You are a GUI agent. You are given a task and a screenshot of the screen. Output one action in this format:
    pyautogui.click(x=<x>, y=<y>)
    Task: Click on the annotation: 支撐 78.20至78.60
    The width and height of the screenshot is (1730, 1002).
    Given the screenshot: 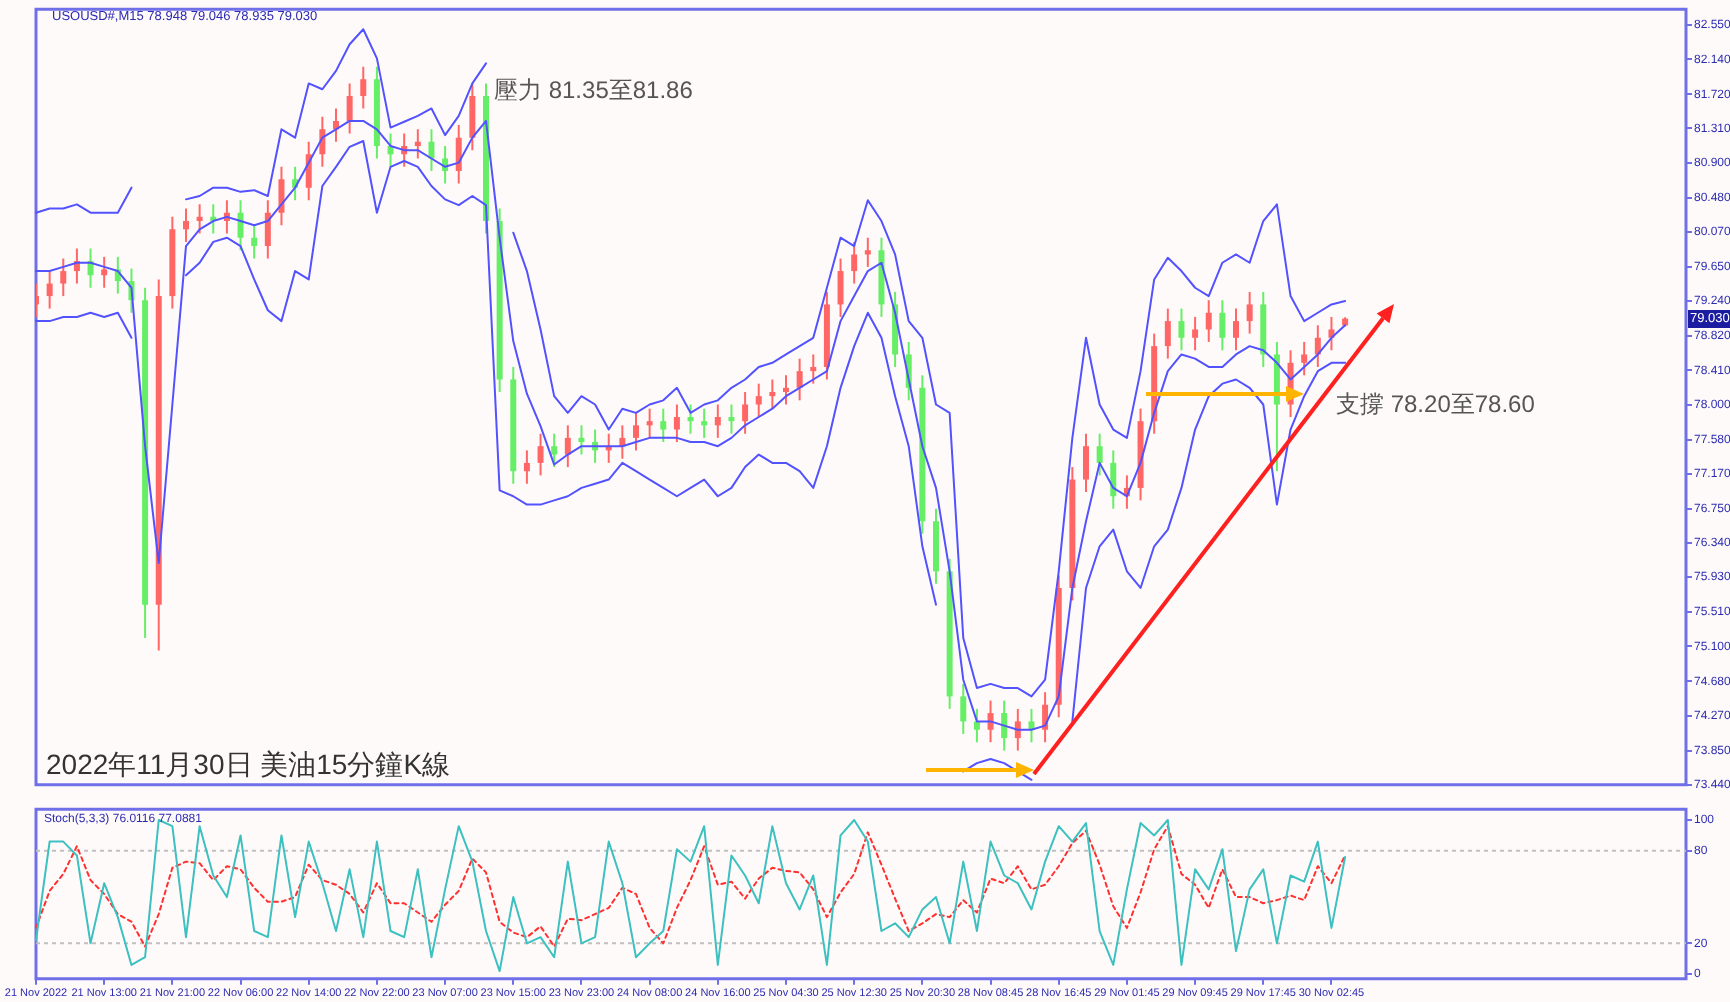 What is the action you would take?
    pyautogui.click(x=1435, y=404)
    